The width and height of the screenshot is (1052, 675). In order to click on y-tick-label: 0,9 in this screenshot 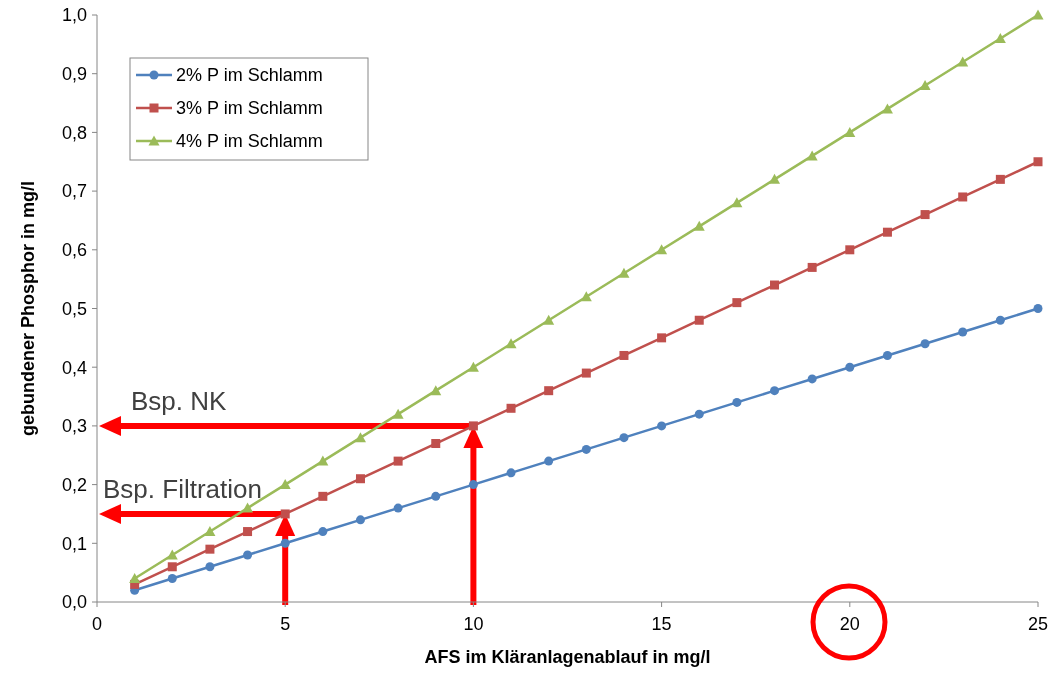, I will do `click(74, 74)`.